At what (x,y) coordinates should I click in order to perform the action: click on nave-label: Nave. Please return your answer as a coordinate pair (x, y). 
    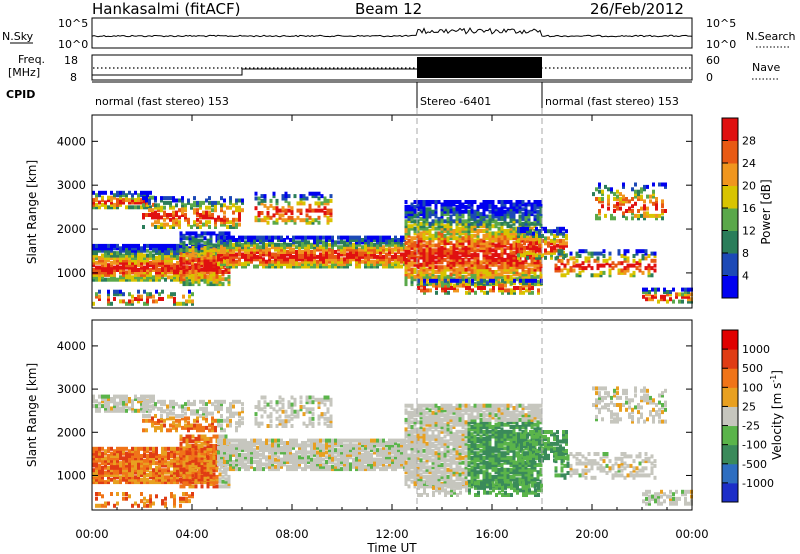
    Looking at the image, I should click on (766, 67).